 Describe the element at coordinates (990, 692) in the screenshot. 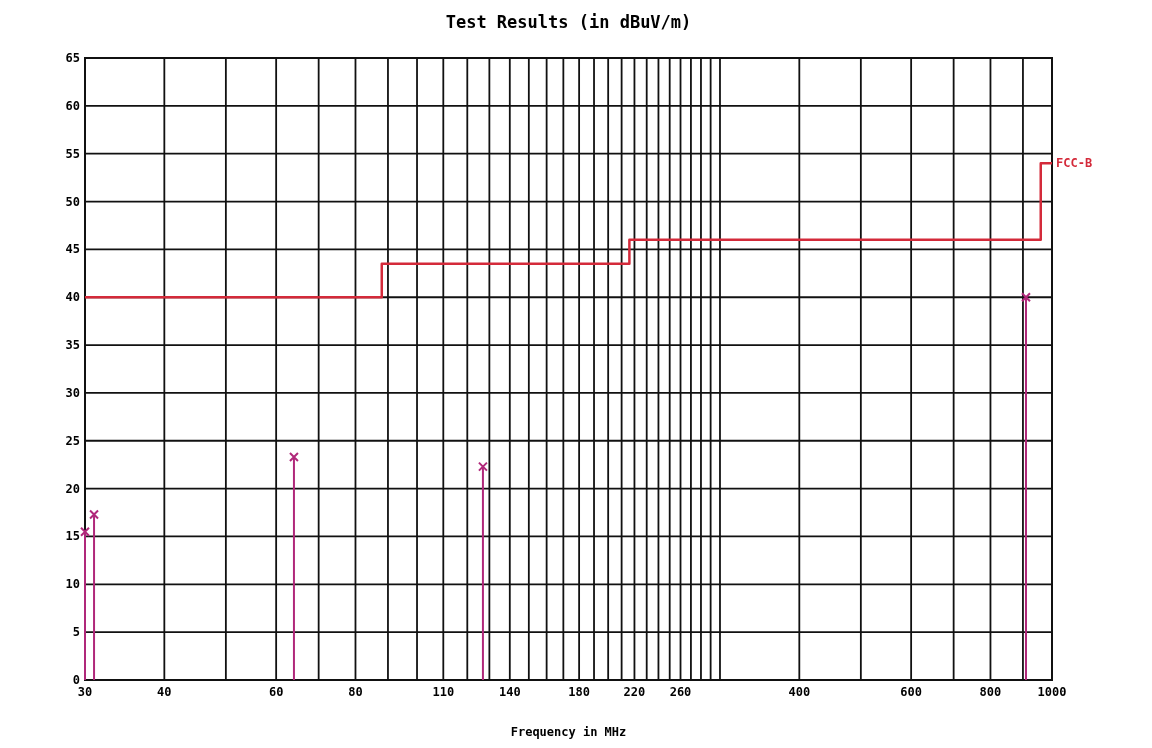

I see `x-tick-label: 800` at that location.